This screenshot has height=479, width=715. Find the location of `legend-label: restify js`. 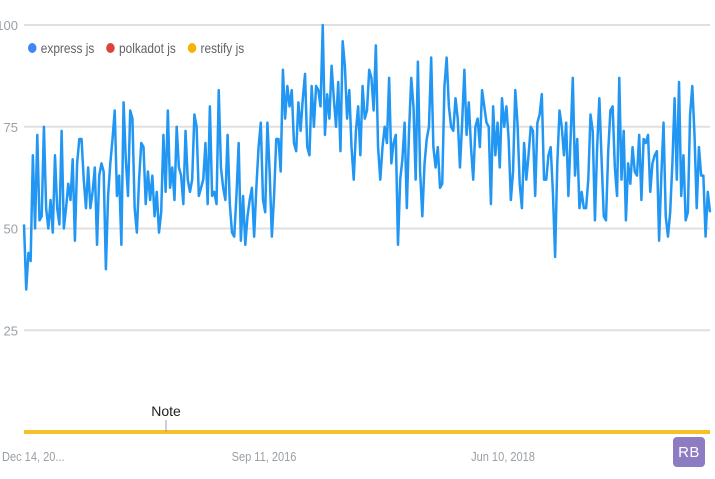

legend-label: restify js is located at coordinates (222, 48).